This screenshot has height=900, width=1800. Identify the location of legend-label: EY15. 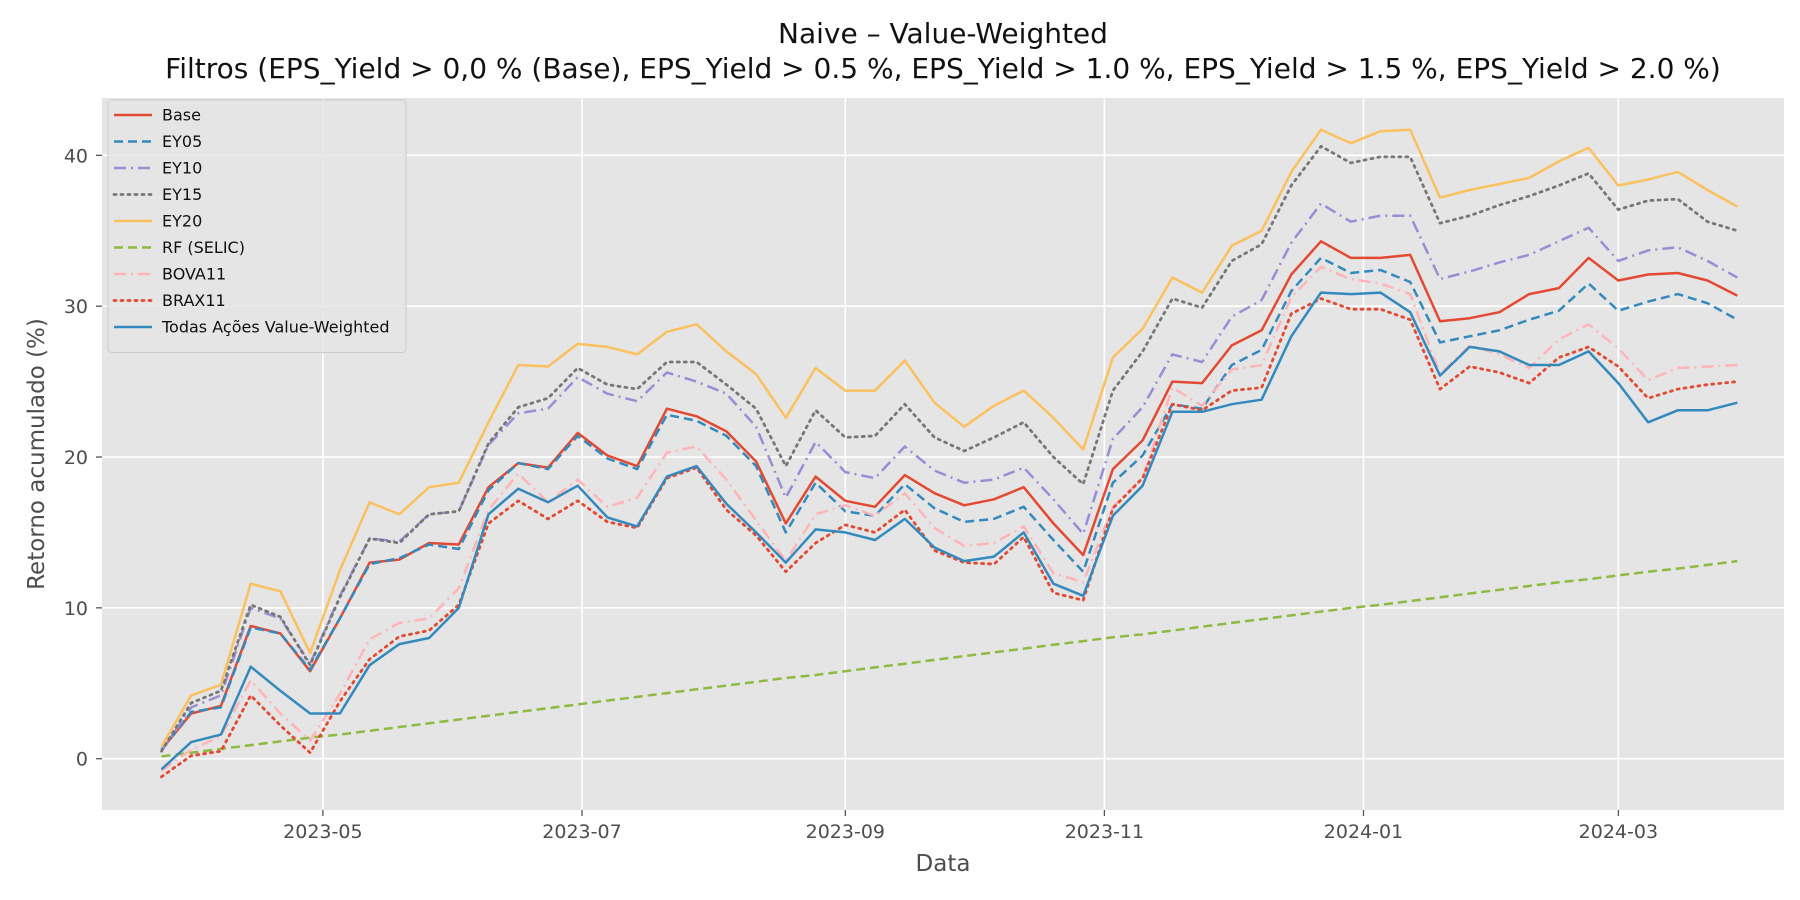
(182, 194).